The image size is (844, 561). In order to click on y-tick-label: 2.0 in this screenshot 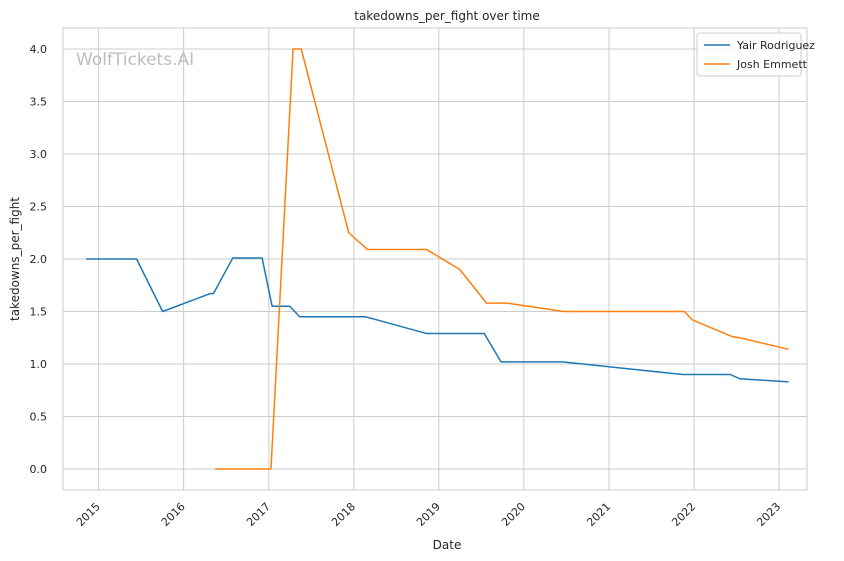, I will do `click(39, 259)`.